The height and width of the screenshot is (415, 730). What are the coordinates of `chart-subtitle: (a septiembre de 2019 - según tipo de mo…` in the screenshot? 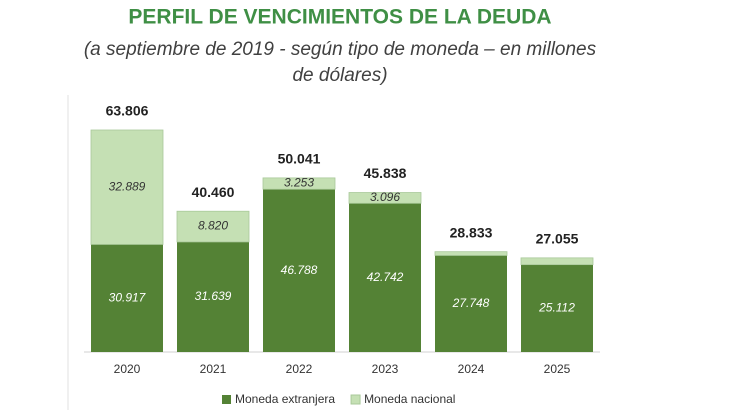 It's located at (340, 49).